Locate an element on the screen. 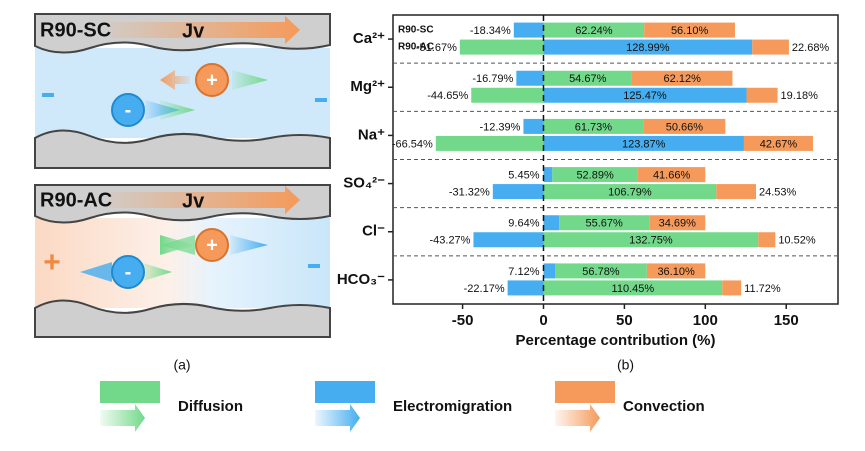 The image size is (865, 451). value-label: 50.66% is located at coordinates (685, 127).